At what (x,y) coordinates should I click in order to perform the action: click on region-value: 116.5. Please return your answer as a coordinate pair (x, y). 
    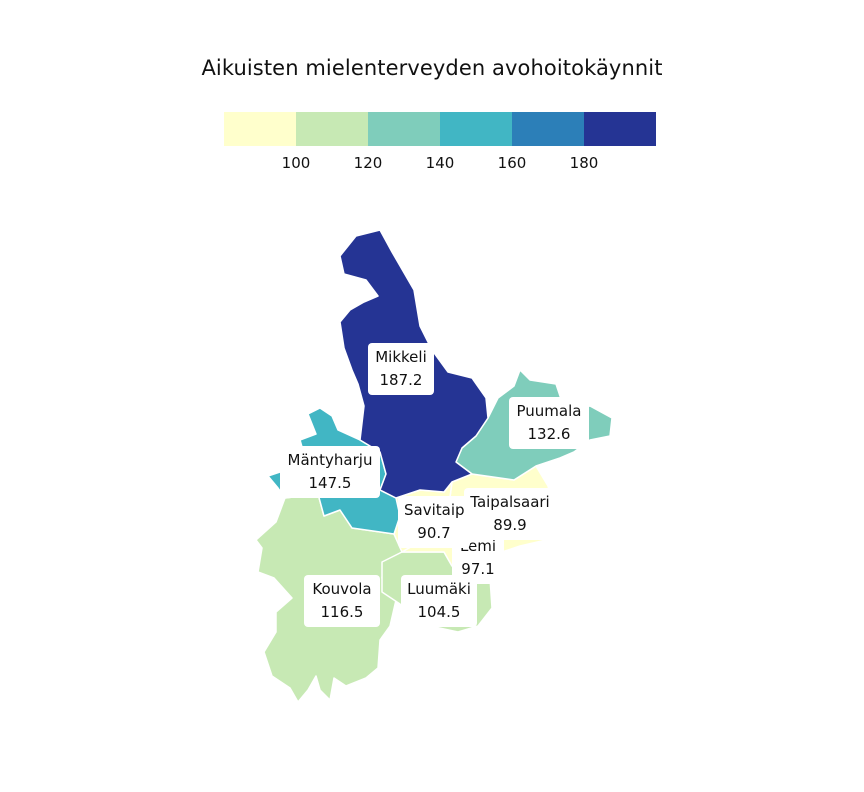
    Looking at the image, I should click on (342, 612).